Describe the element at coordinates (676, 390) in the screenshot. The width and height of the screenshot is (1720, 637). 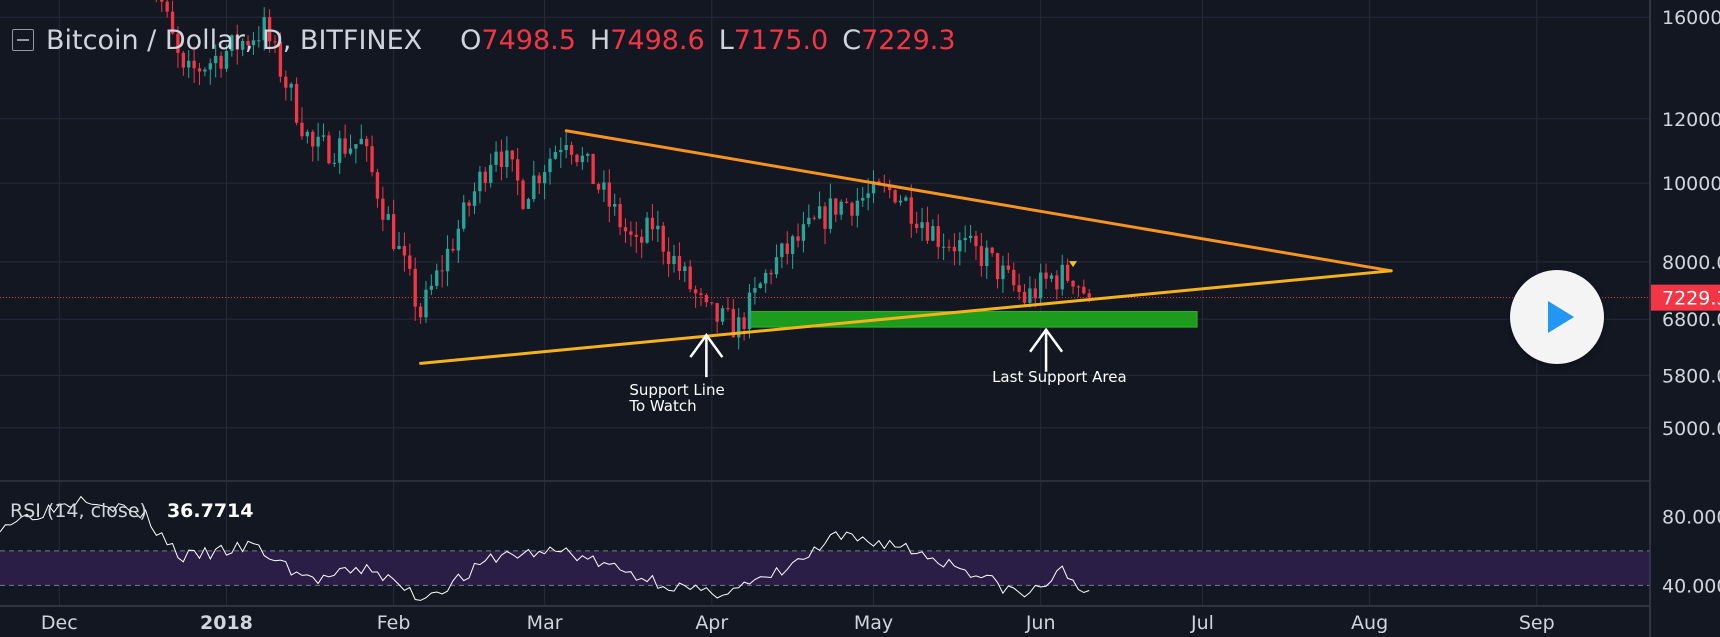
I see `annotation-text: Support Line` at that location.